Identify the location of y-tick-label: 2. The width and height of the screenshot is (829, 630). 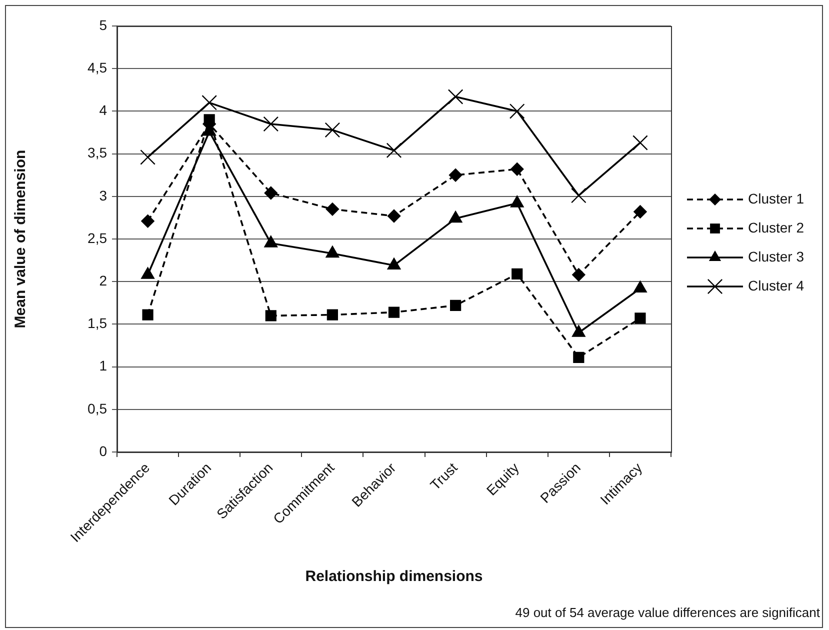
(103, 280).